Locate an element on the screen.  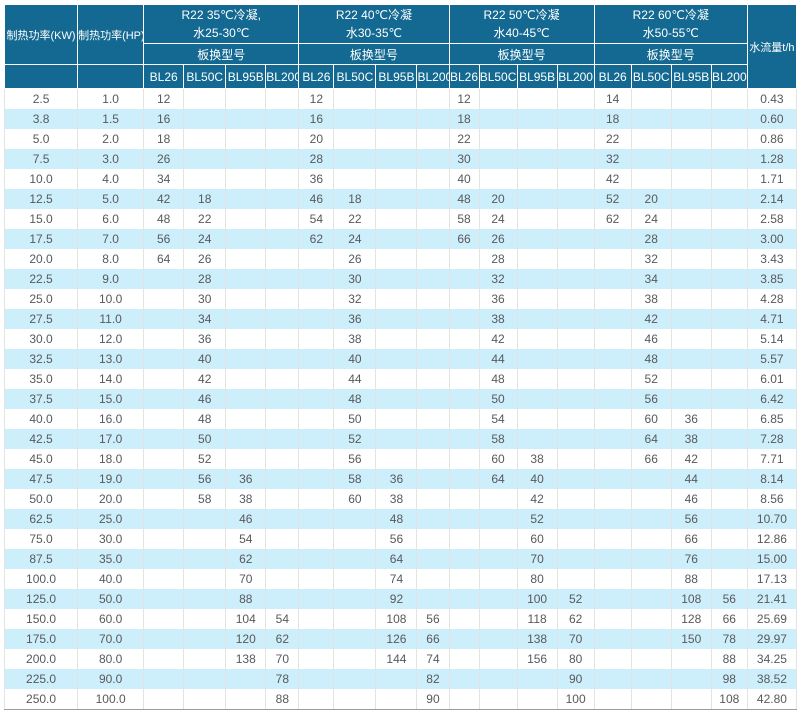
table-cell: 44 is located at coordinates (691, 479).